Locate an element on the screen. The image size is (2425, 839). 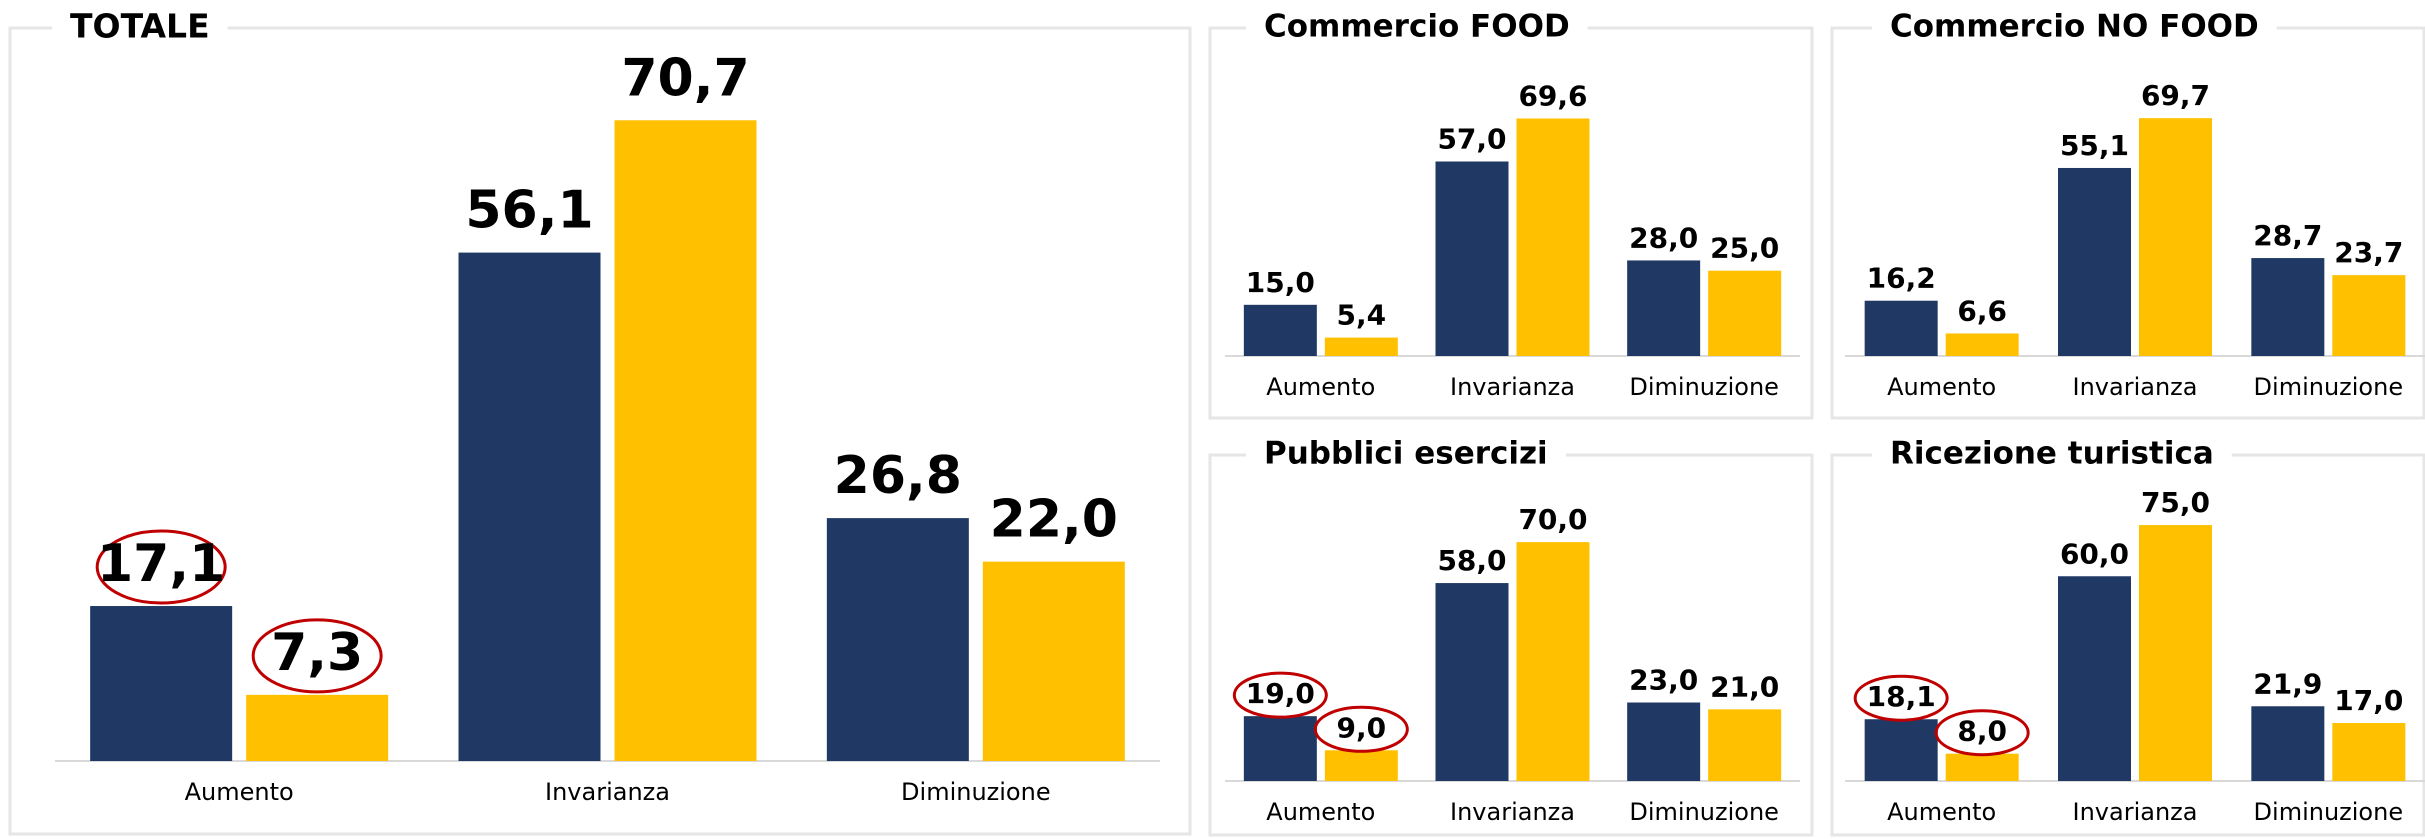
value-label: 9,0 is located at coordinates (1362, 727).